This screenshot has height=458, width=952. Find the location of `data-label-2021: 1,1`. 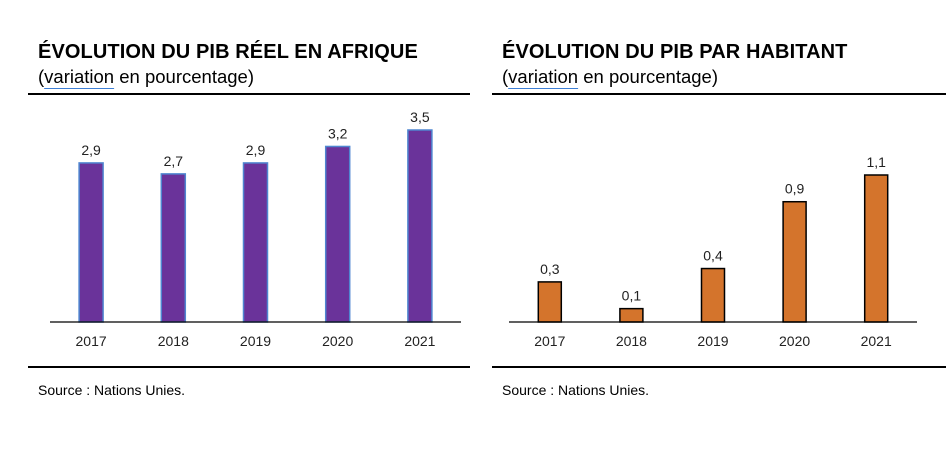

data-label-2021: 1,1 is located at coordinates (876, 162).